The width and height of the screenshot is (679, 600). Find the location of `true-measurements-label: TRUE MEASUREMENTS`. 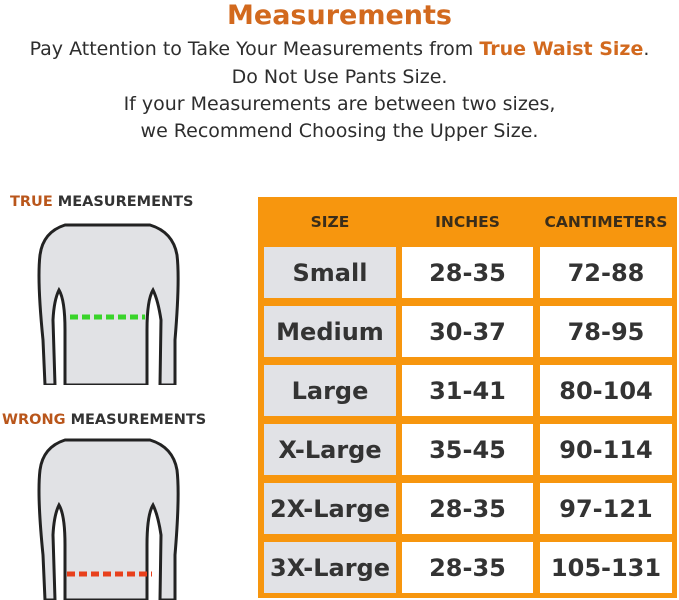

true-measurements-label: TRUE MEASUREMENTS is located at coordinates (101, 202).